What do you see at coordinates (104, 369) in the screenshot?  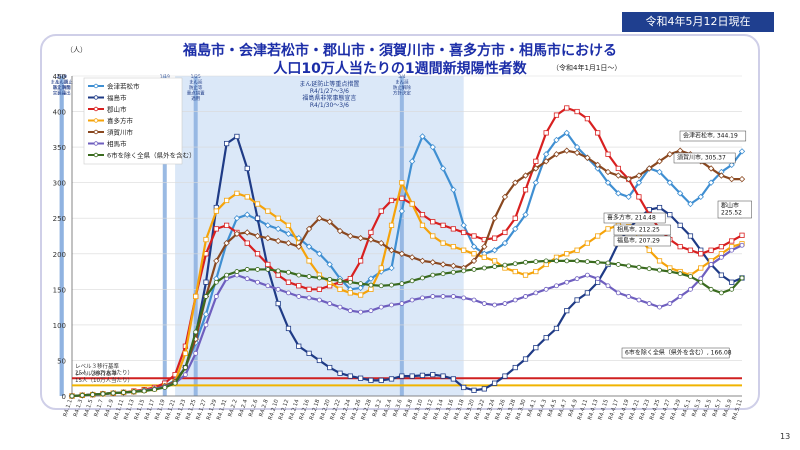 I see `reference-label-0: レベル３移行基準 25人（10万人当たり）` at bounding box center [104, 369].